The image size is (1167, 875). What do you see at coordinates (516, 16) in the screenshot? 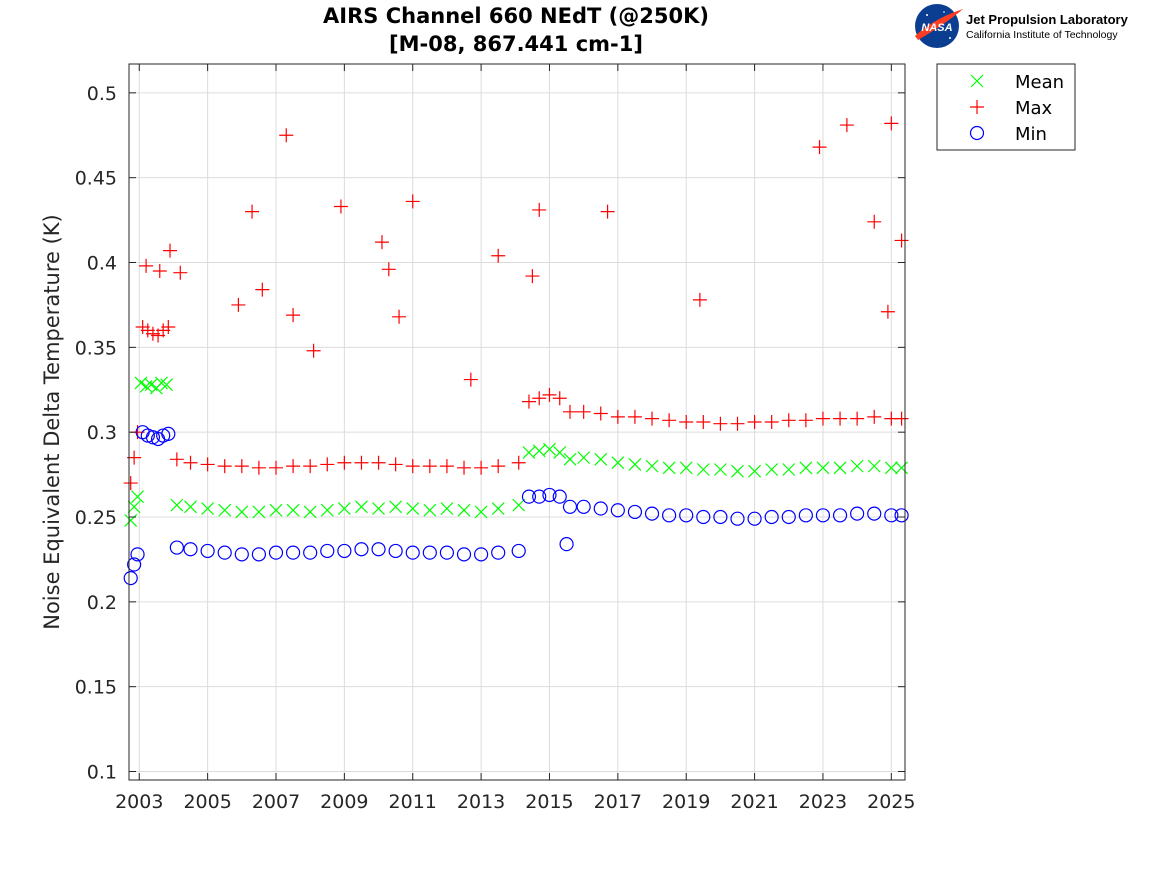
I see `chart-title: AIRS Channel 660 NEdT (@250K)` at bounding box center [516, 16].